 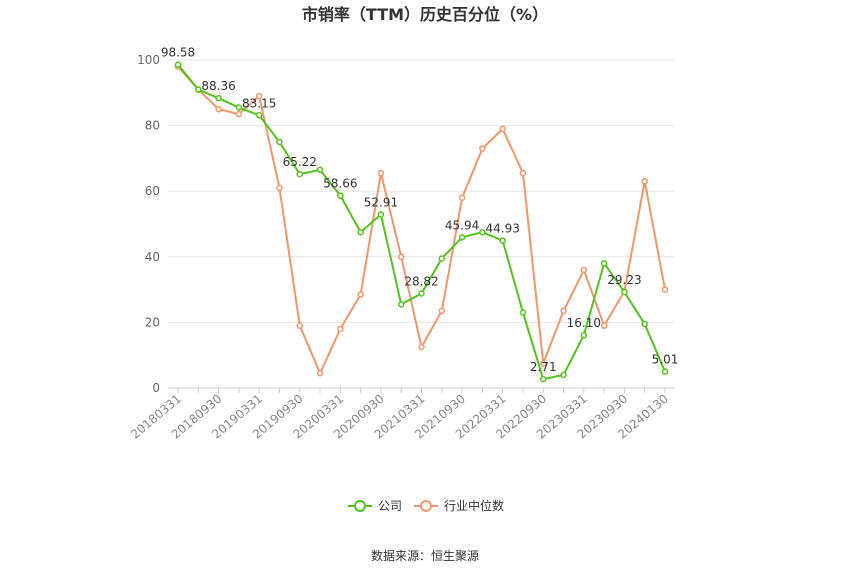 What do you see at coordinates (425, 555) in the screenshot?
I see `source-note: 数据来源：恒生聚源` at bounding box center [425, 555].